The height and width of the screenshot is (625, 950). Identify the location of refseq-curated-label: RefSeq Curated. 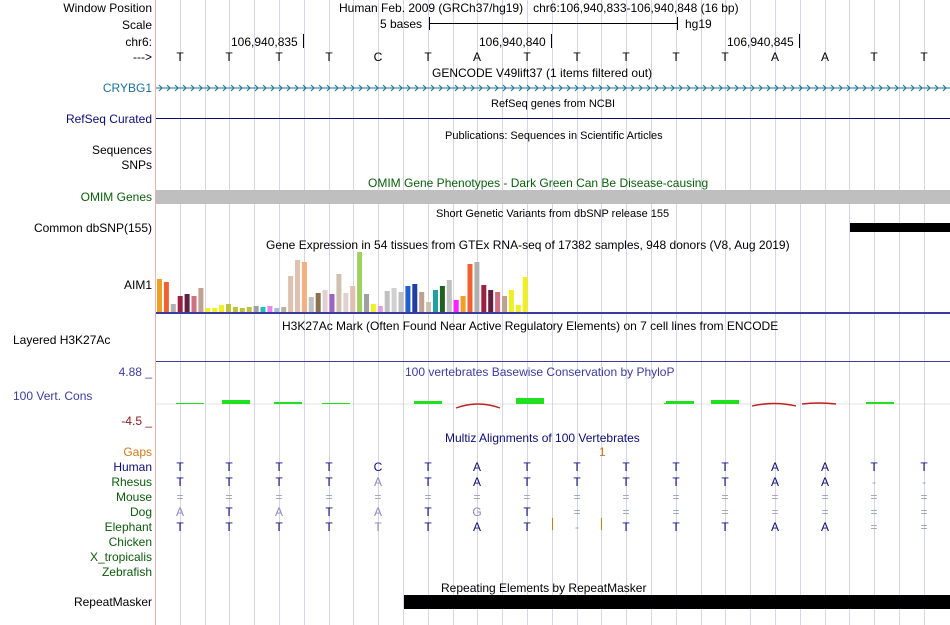
(108, 119).